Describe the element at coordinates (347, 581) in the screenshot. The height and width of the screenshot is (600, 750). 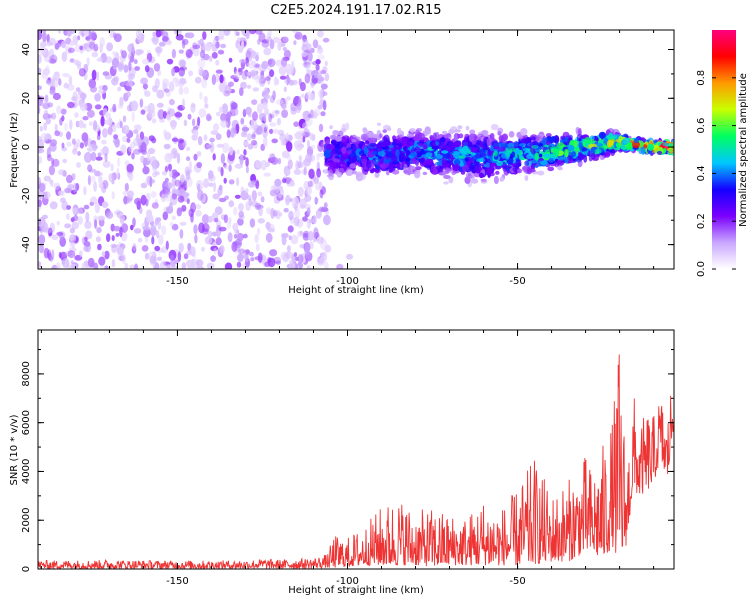
I see `x-tick-label: -100` at that location.